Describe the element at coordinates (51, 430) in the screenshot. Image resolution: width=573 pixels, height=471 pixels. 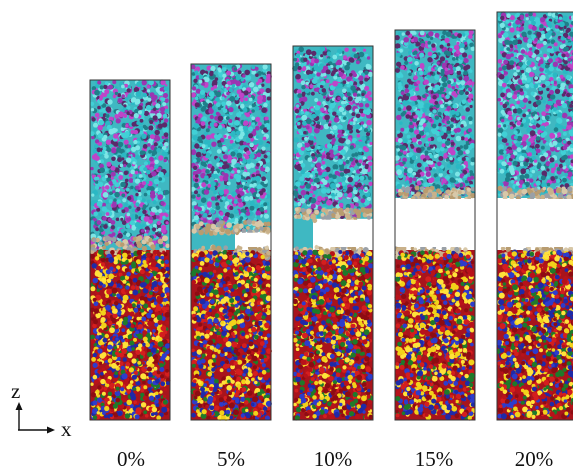
I see `x-arrowhead-icon` at that location.